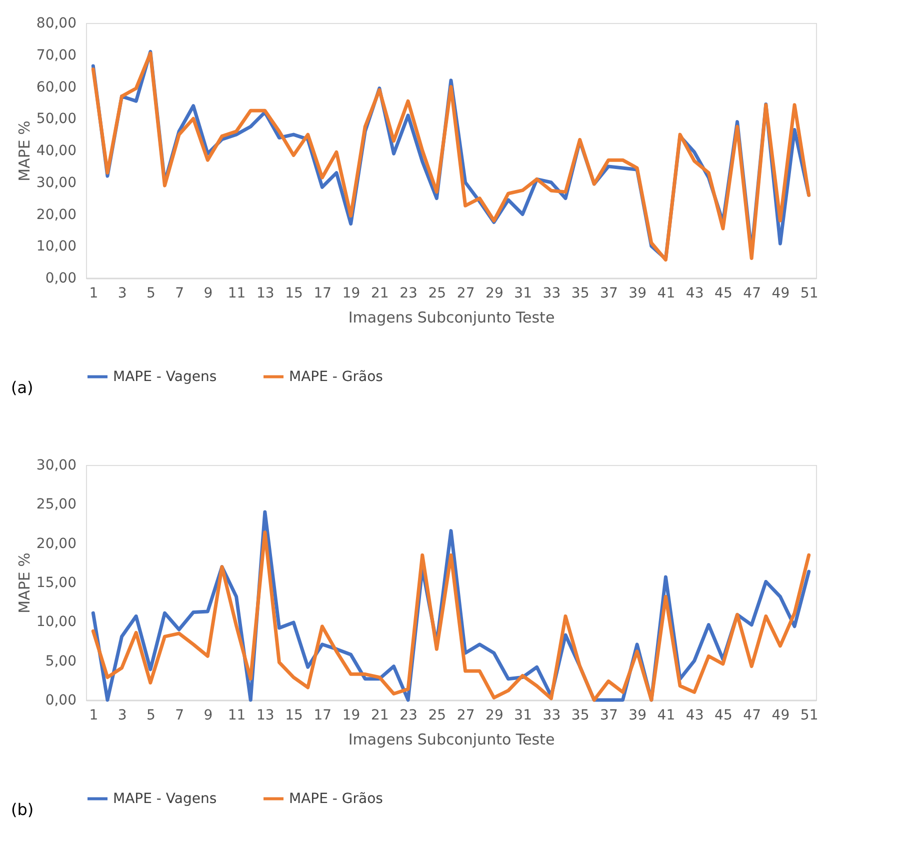 The width and height of the screenshot is (914, 854). I want to click on y-tick-label: 80,00, so click(56, 24).